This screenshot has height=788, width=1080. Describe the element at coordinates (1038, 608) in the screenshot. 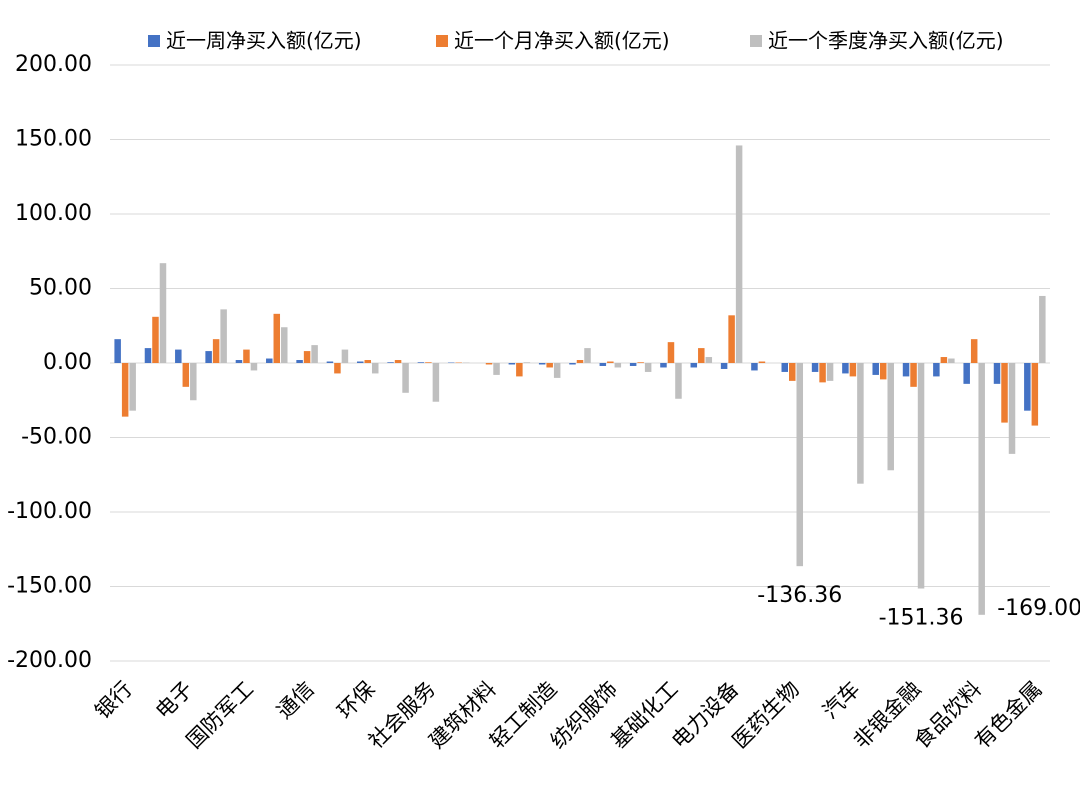

I see `data-label: -169.00` at that location.